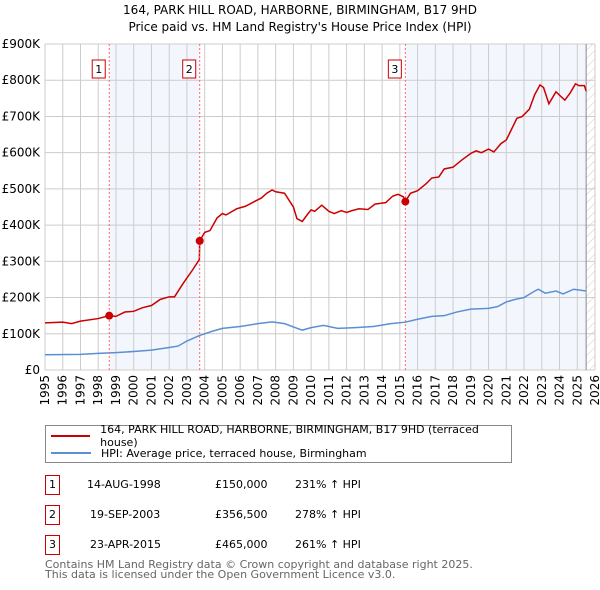  Describe the element at coordinates (258, 390) in the screenshot. I see `x-tick-label: 2007` at that location.